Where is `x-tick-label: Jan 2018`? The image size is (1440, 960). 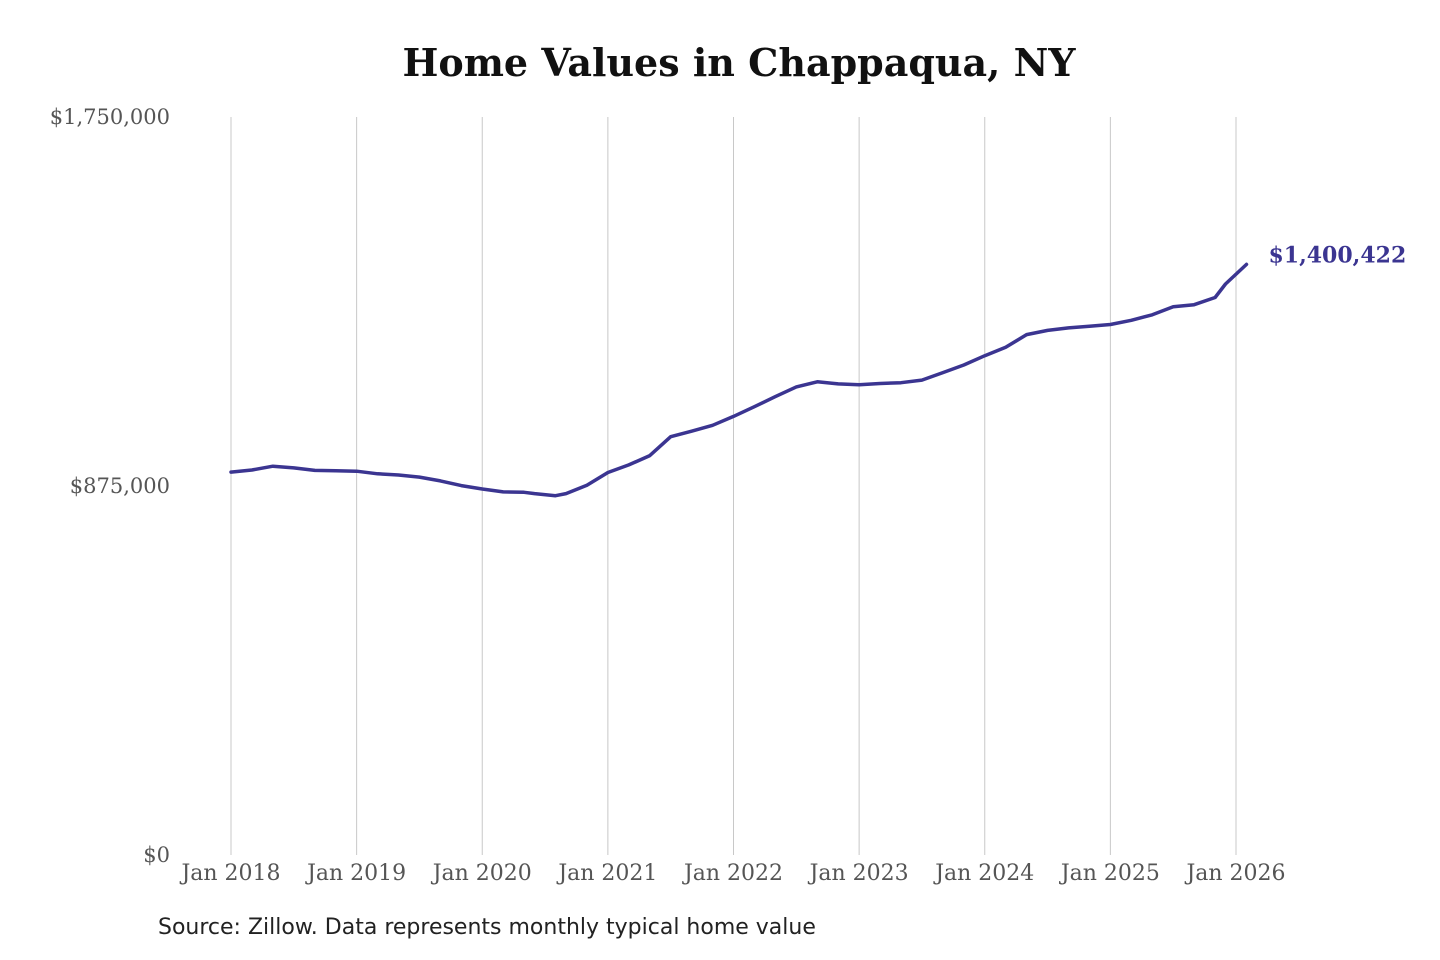
x-tick-label: Jan 2018 is located at coordinates (229, 873).